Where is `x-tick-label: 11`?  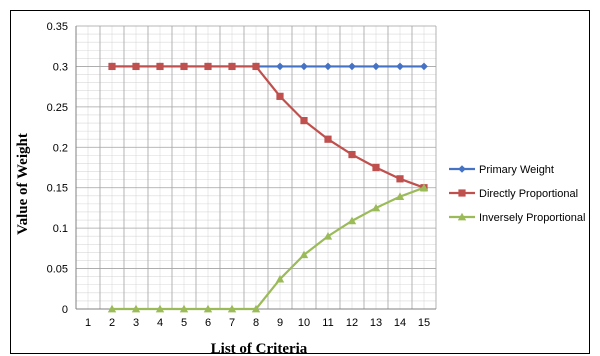 x-tick-label: 11 is located at coordinates (327, 323).